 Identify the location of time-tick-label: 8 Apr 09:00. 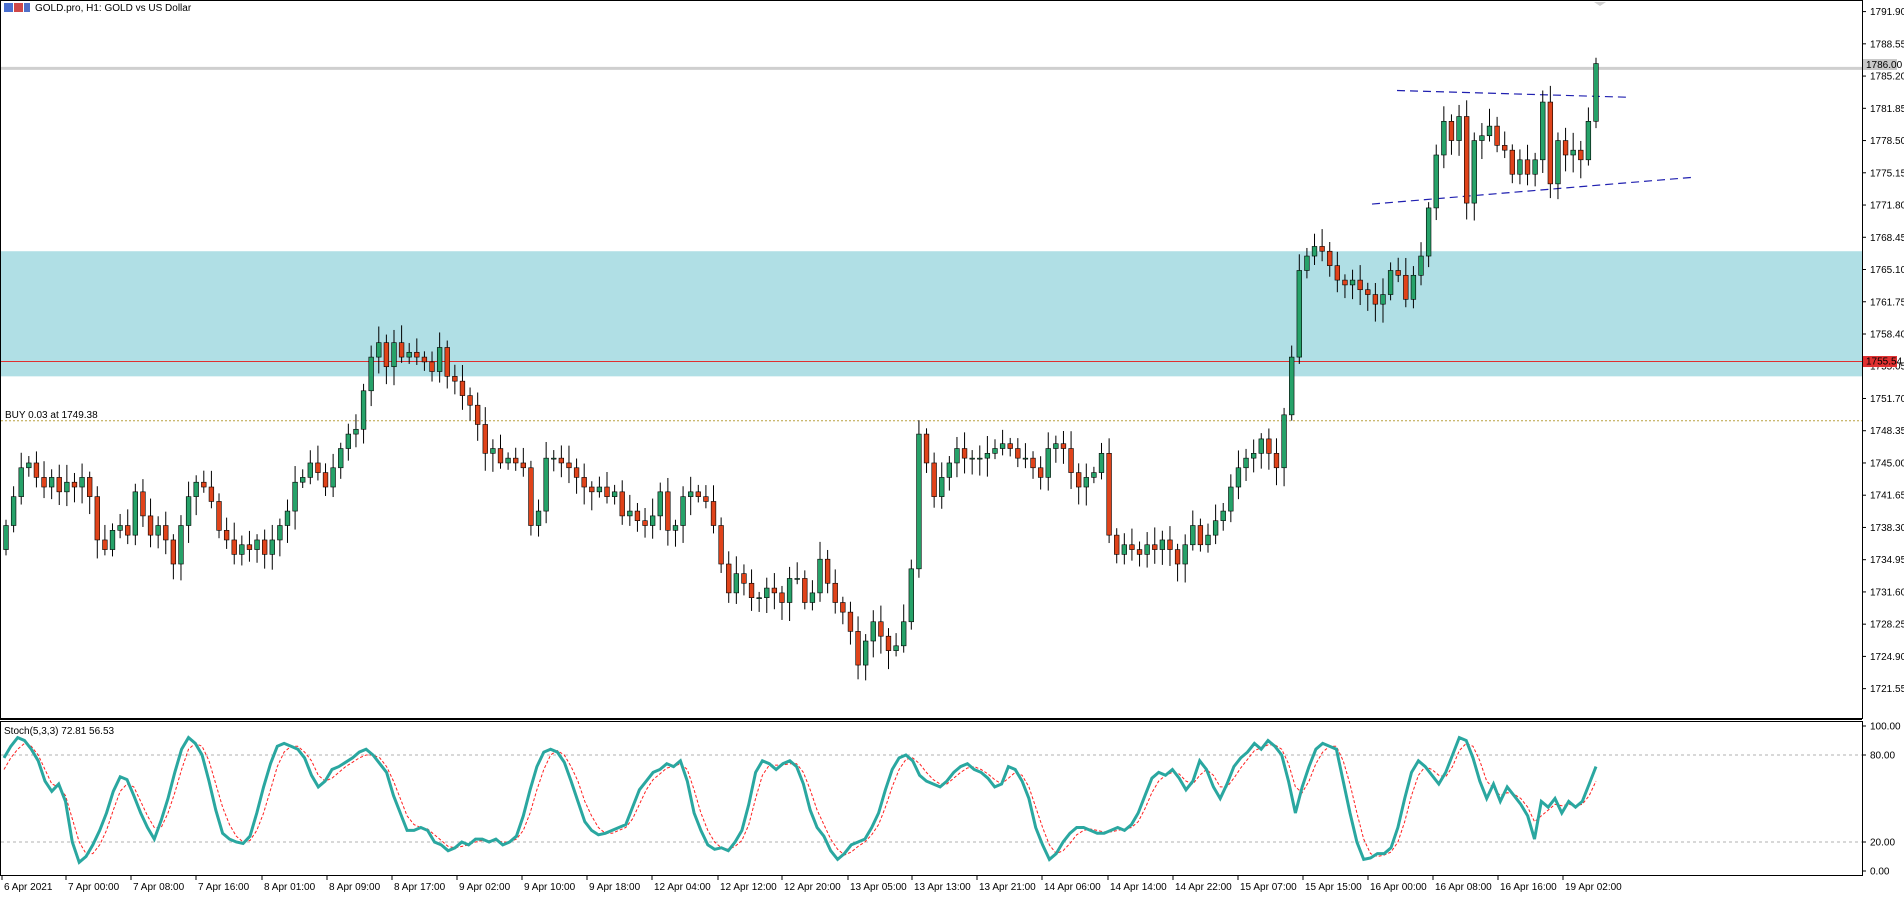
(355, 887).